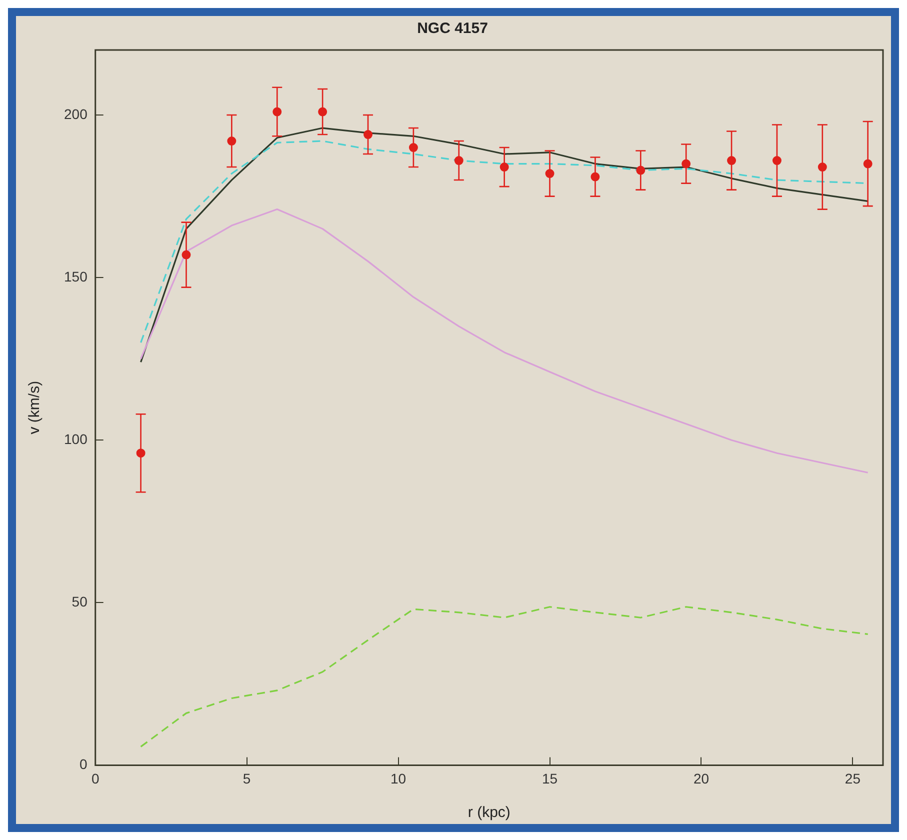 Image resolution: width=907 pixels, height=840 pixels. I want to click on y-axis-title: v (km/s), so click(35, 407).